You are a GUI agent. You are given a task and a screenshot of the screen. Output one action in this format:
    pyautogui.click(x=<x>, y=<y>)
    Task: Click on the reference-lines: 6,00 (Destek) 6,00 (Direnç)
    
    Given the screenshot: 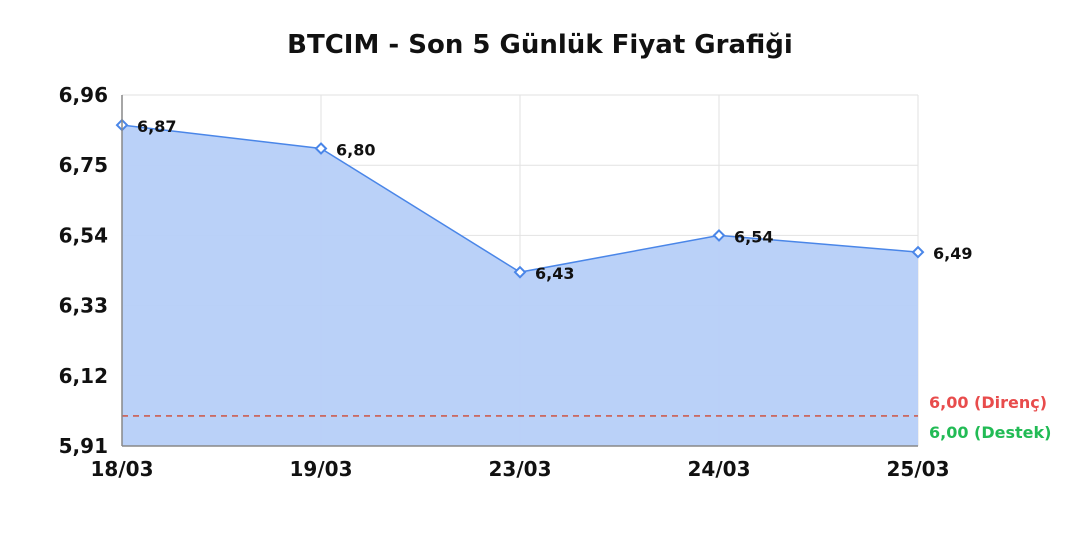 What is the action you would take?
    pyautogui.click(x=586, y=417)
    